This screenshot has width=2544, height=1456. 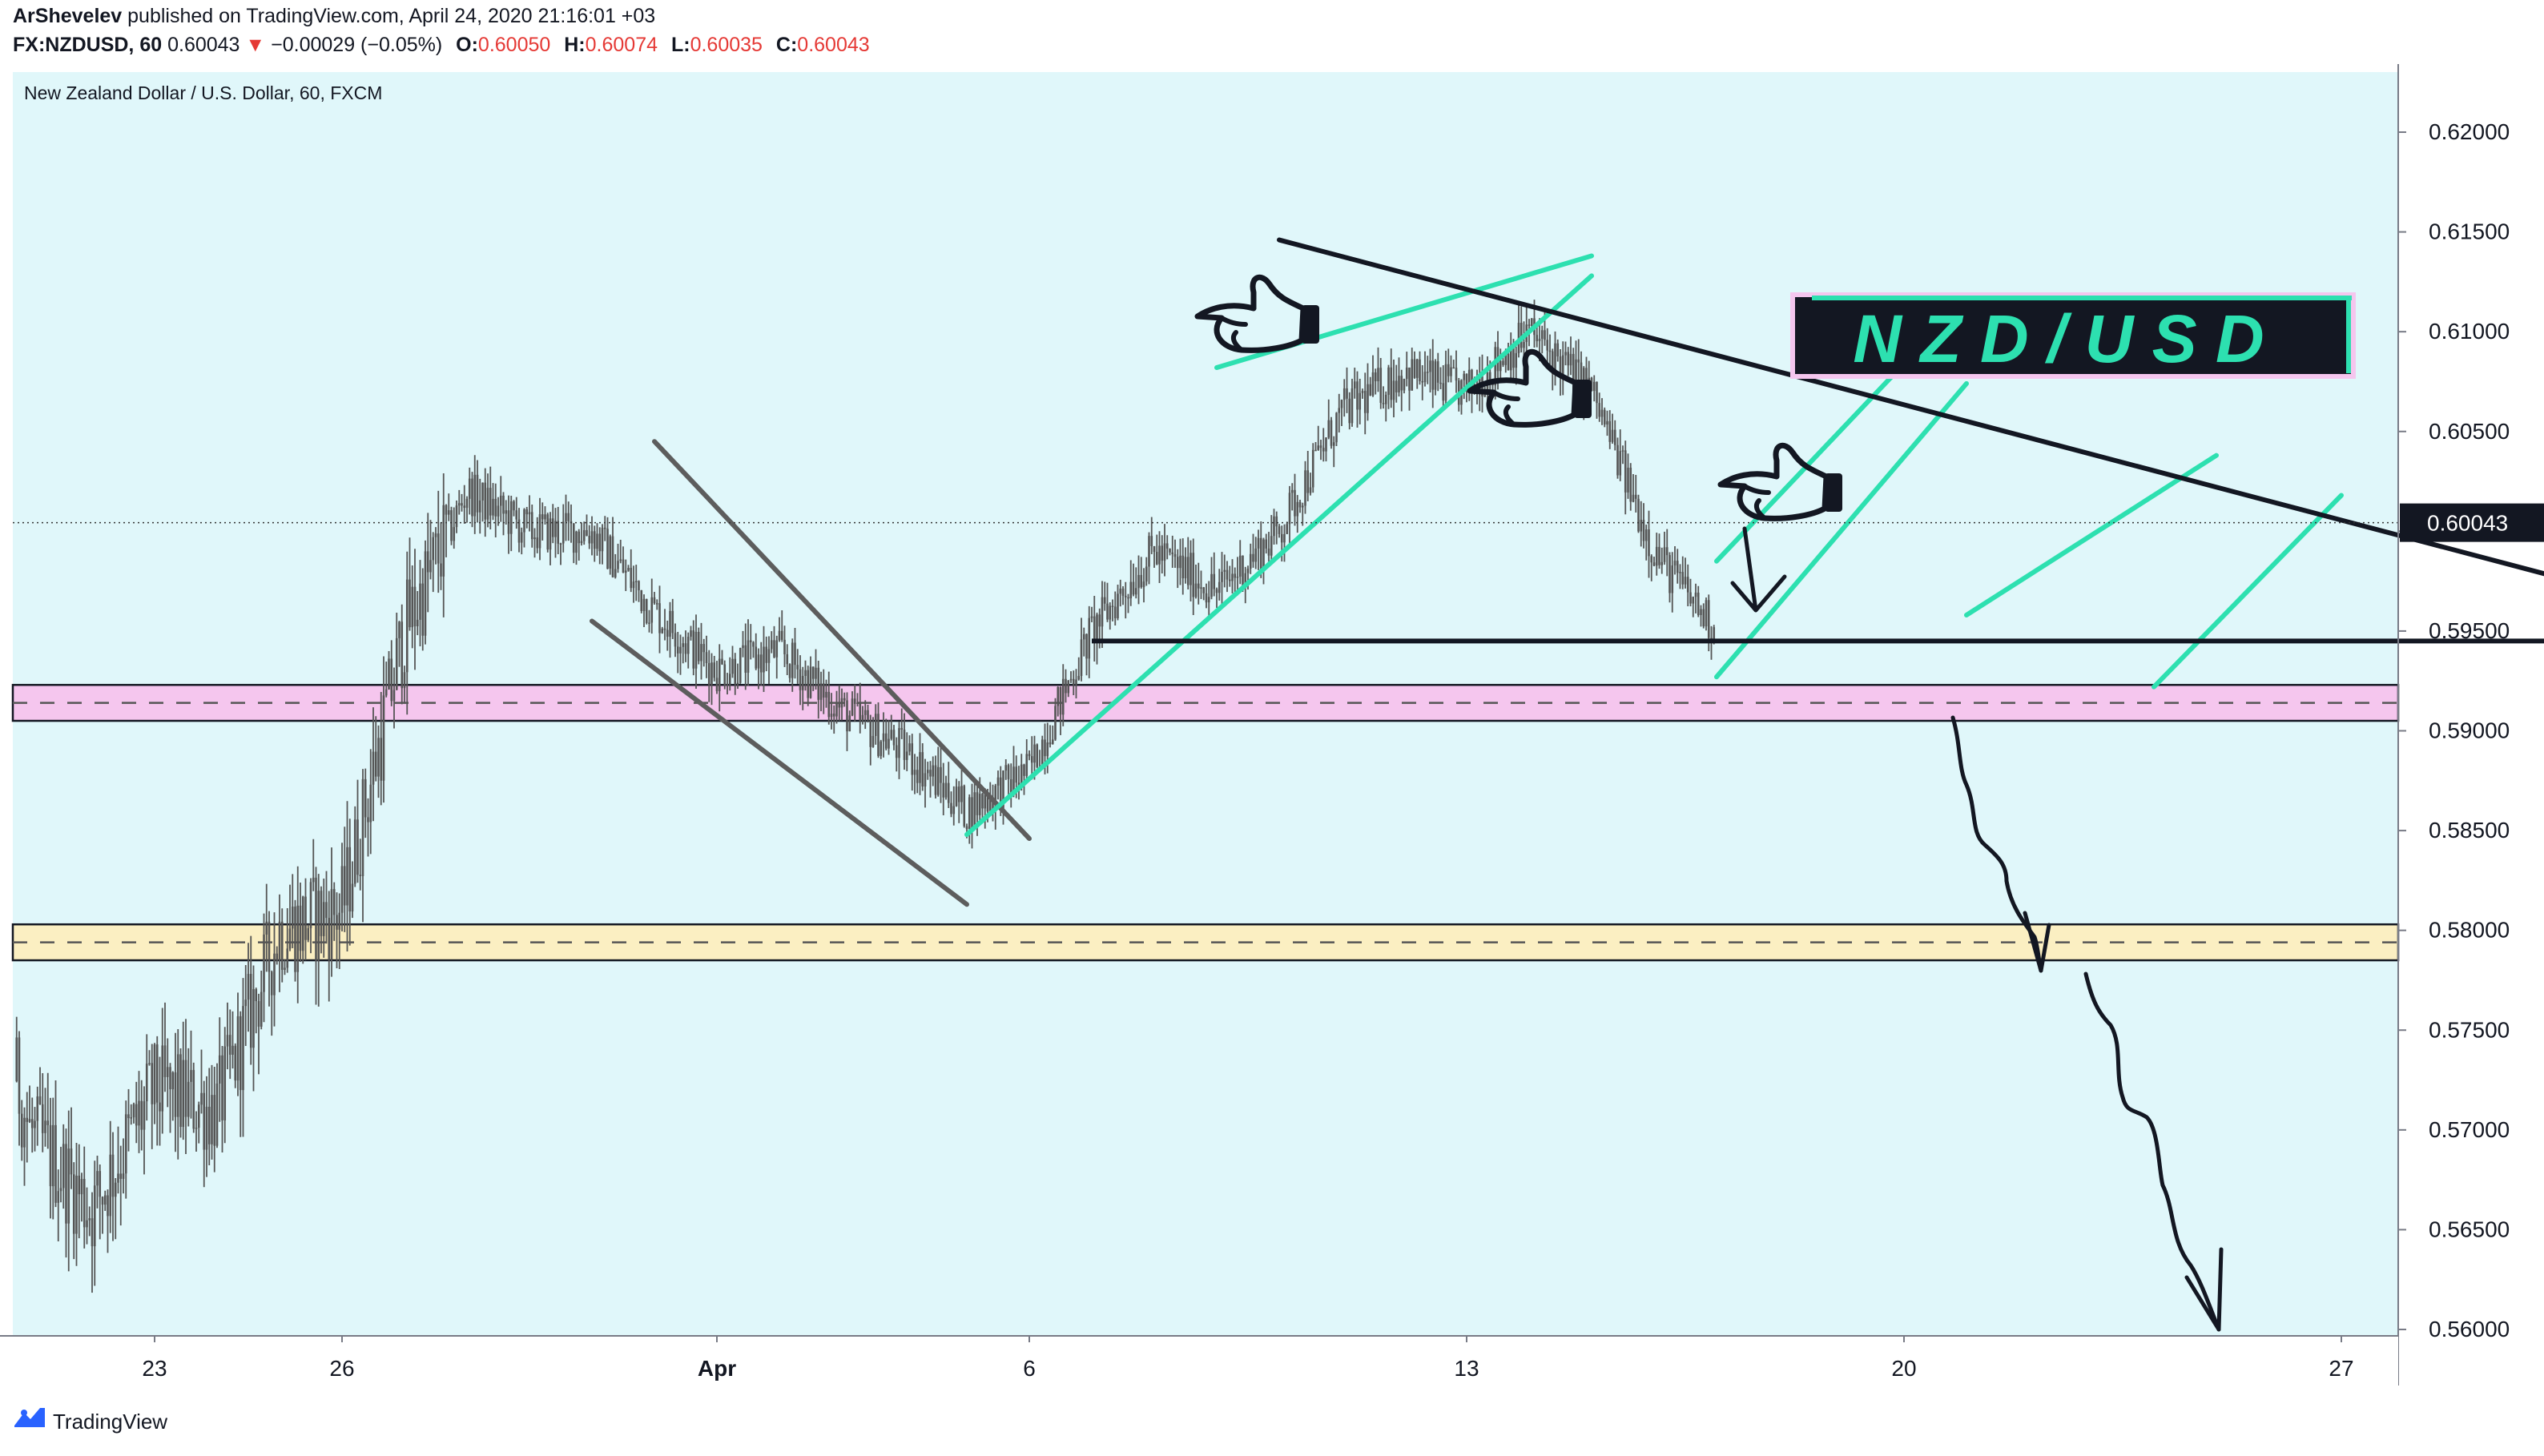 I want to click on author-name: ArShevelev, so click(x=68, y=16).